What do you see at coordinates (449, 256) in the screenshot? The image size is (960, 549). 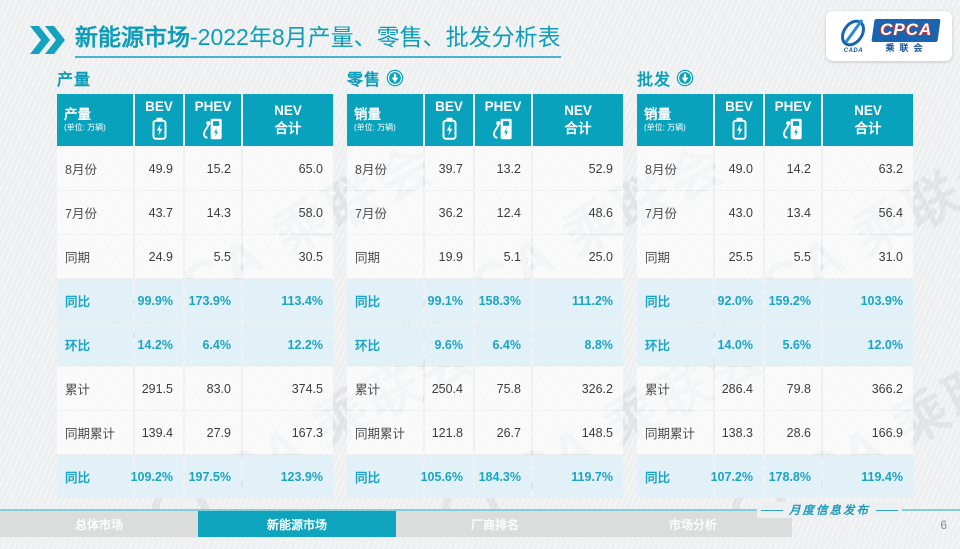 I see `table-cell: 19.9` at bounding box center [449, 256].